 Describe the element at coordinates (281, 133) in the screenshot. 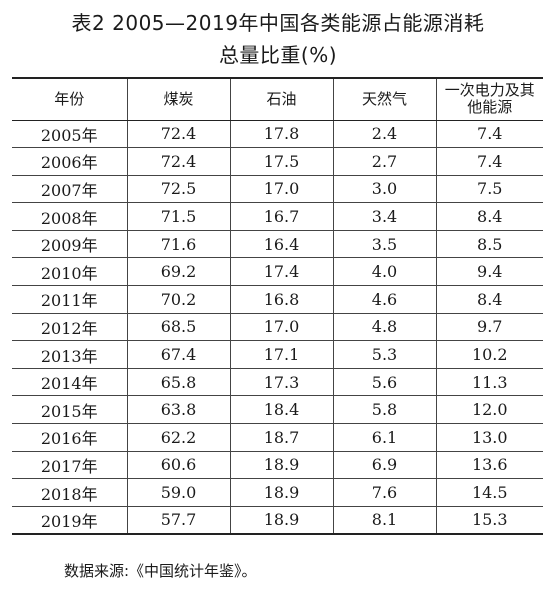

I see `cell-oil: 17.8` at that location.